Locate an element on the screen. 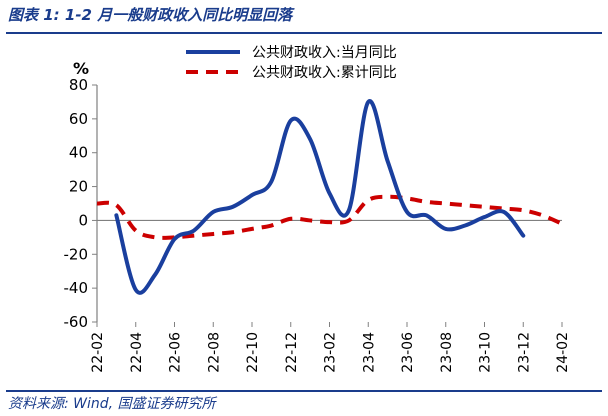 The image size is (608, 416). x-tick-label: 23-10 is located at coordinates (486, 352).